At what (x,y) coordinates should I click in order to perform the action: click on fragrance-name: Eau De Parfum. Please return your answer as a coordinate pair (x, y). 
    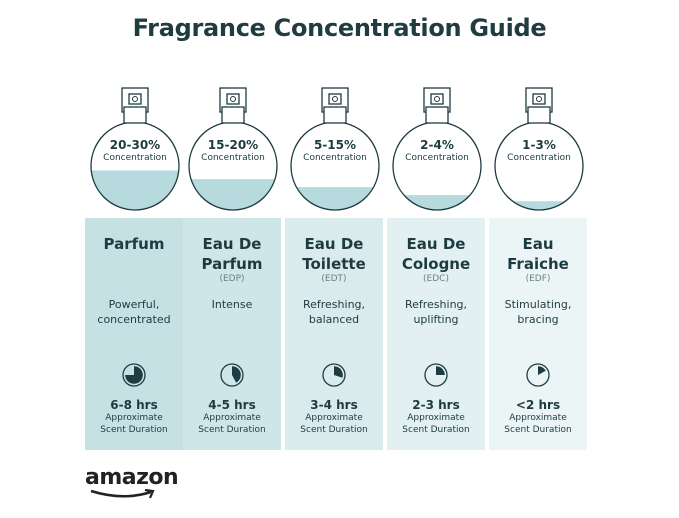
    Looking at the image, I should click on (232, 254).